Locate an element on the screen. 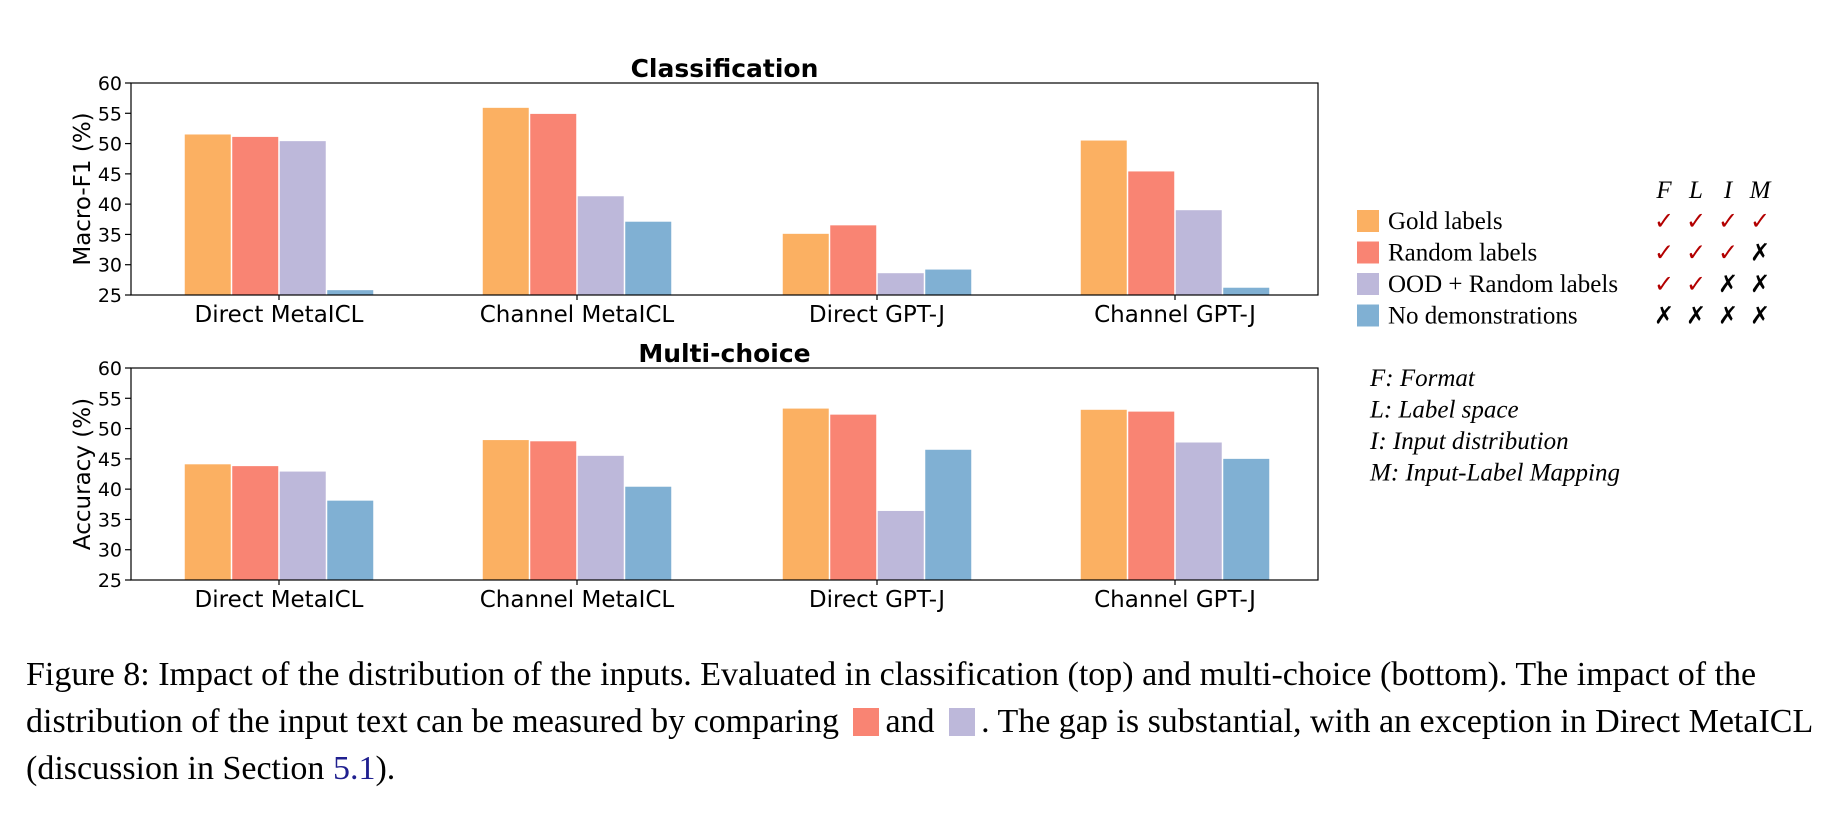 The height and width of the screenshot is (822, 1832). legend-label: Gold labels is located at coordinates (1445, 221).